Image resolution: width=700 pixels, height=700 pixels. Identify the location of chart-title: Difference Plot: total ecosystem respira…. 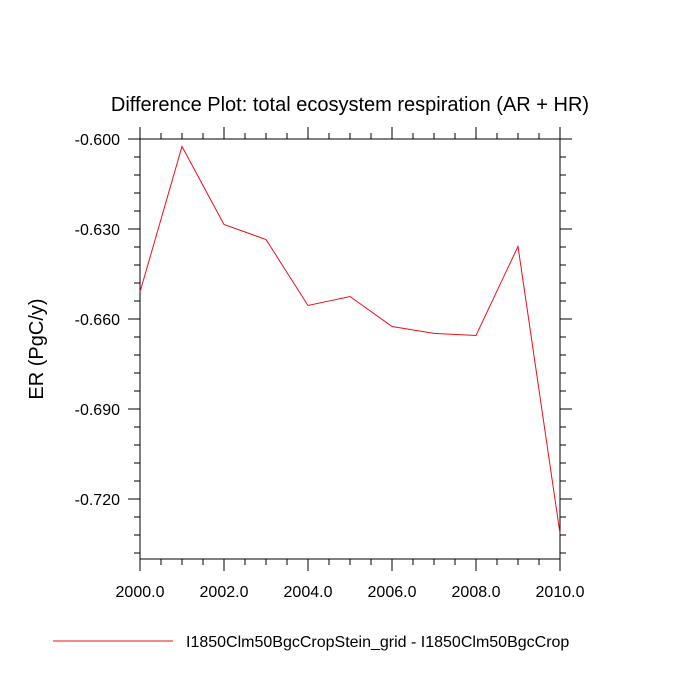
(350, 105).